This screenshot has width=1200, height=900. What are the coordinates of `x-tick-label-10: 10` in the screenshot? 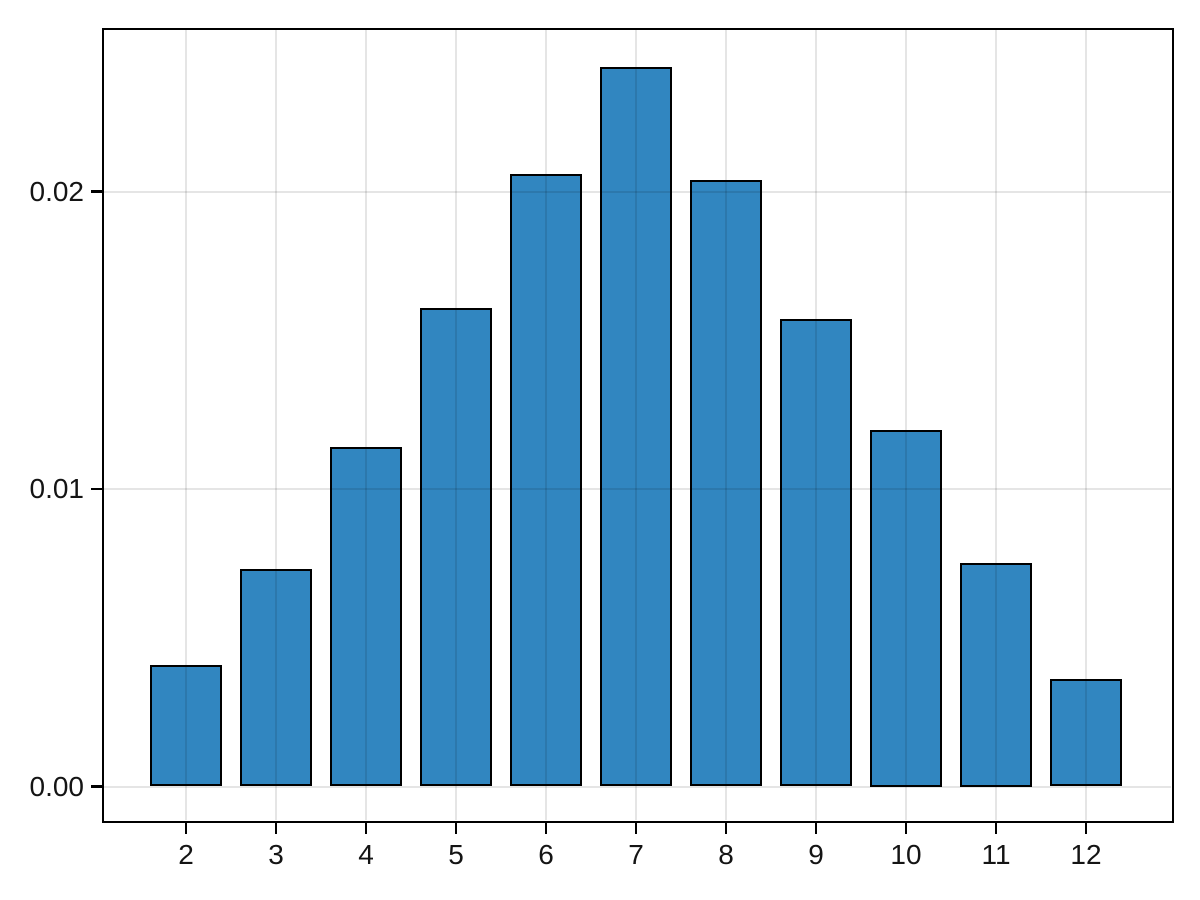 It's located at (906, 854).